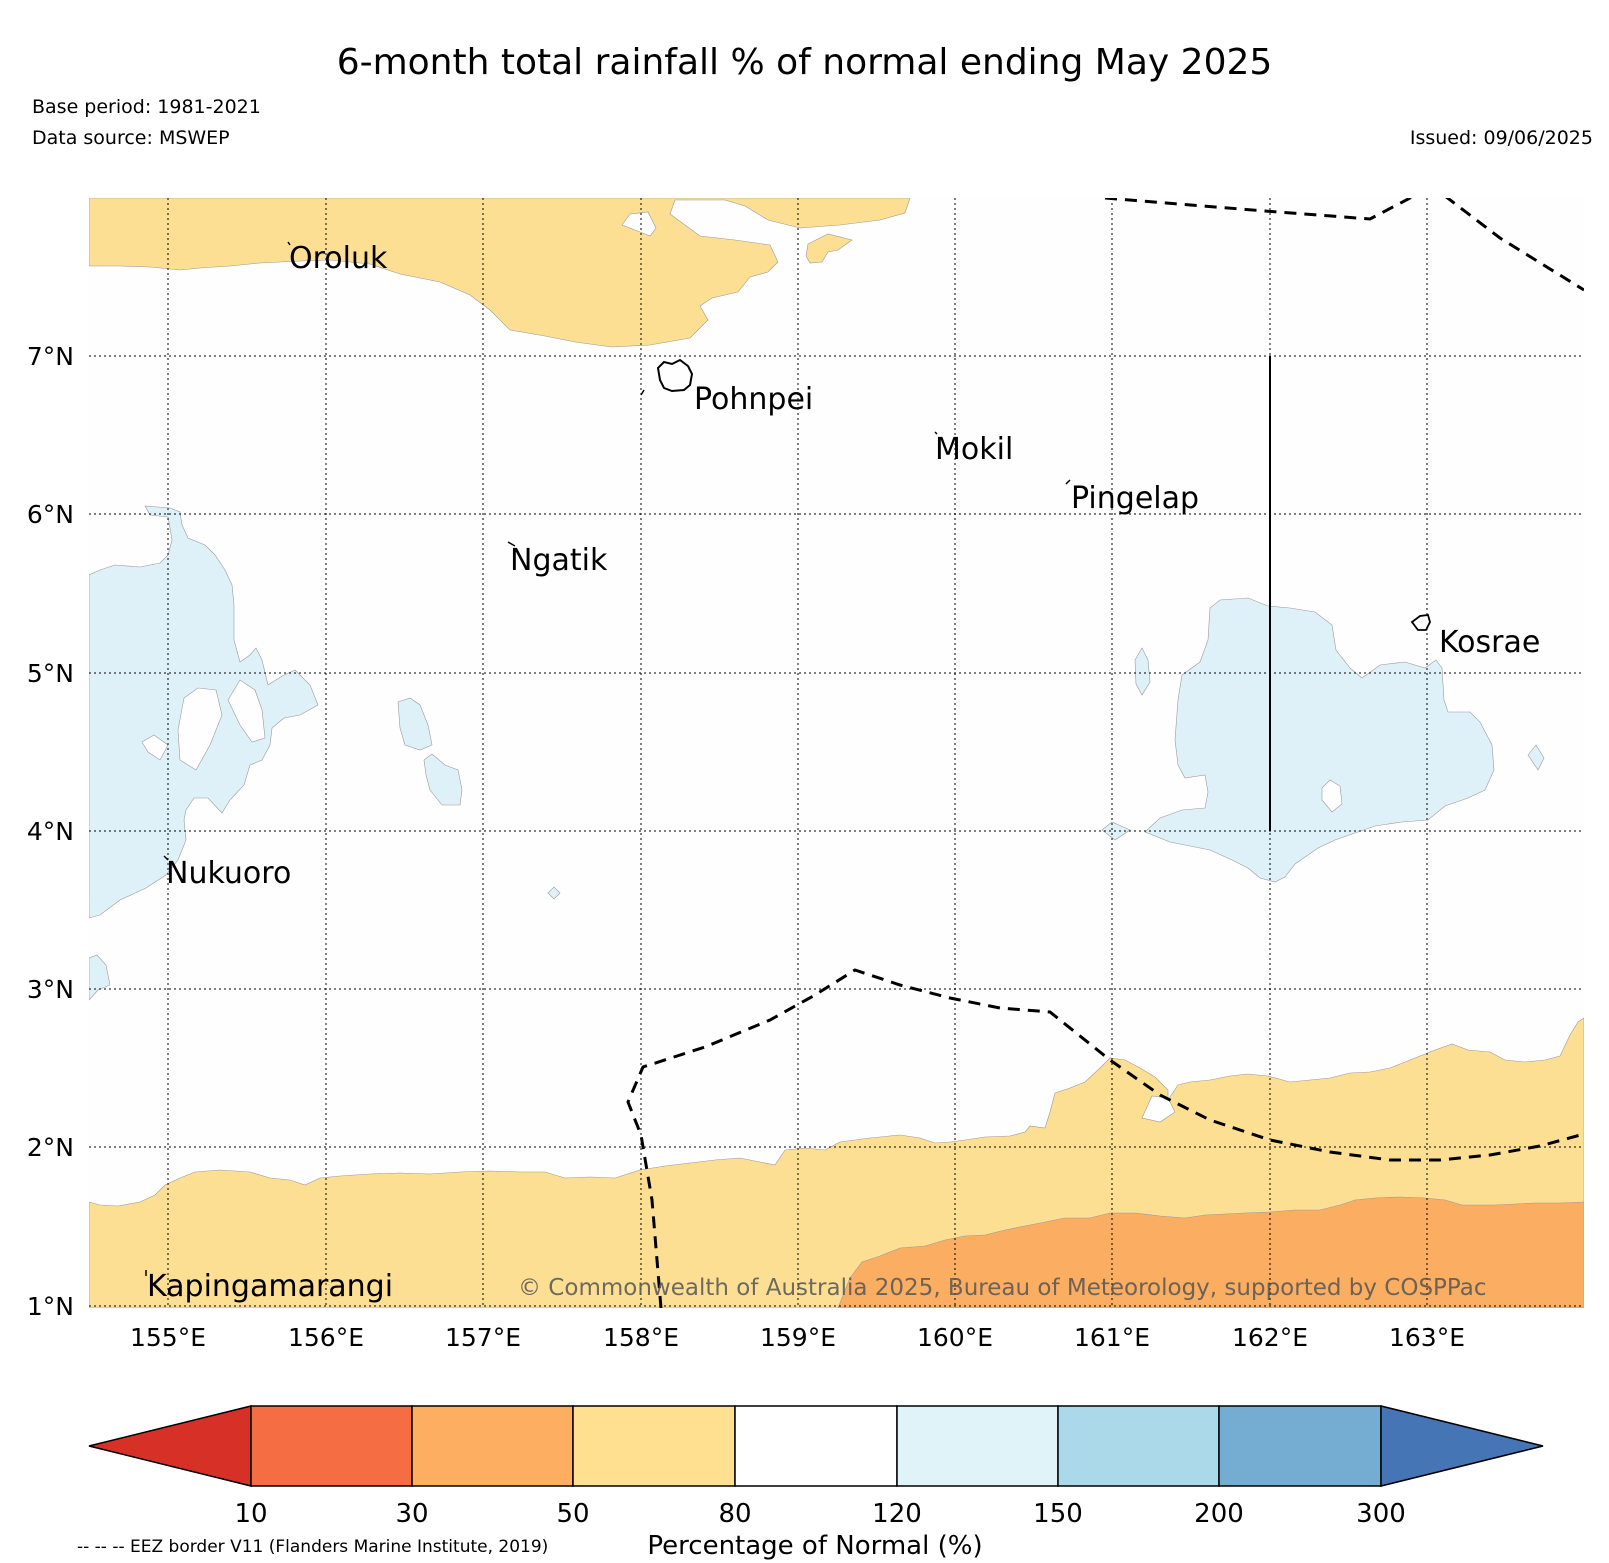 Image resolution: width=1609 pixels, height=1563 pixels. I want to click on colorbar-tick: 120, so click(897, 1514).